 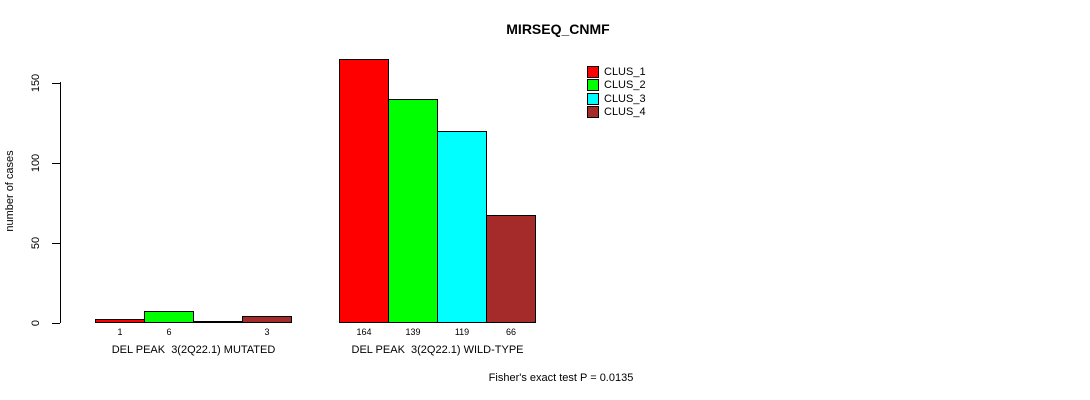 I want to click on y-tick-label: 100, so click(x=36, y=162).